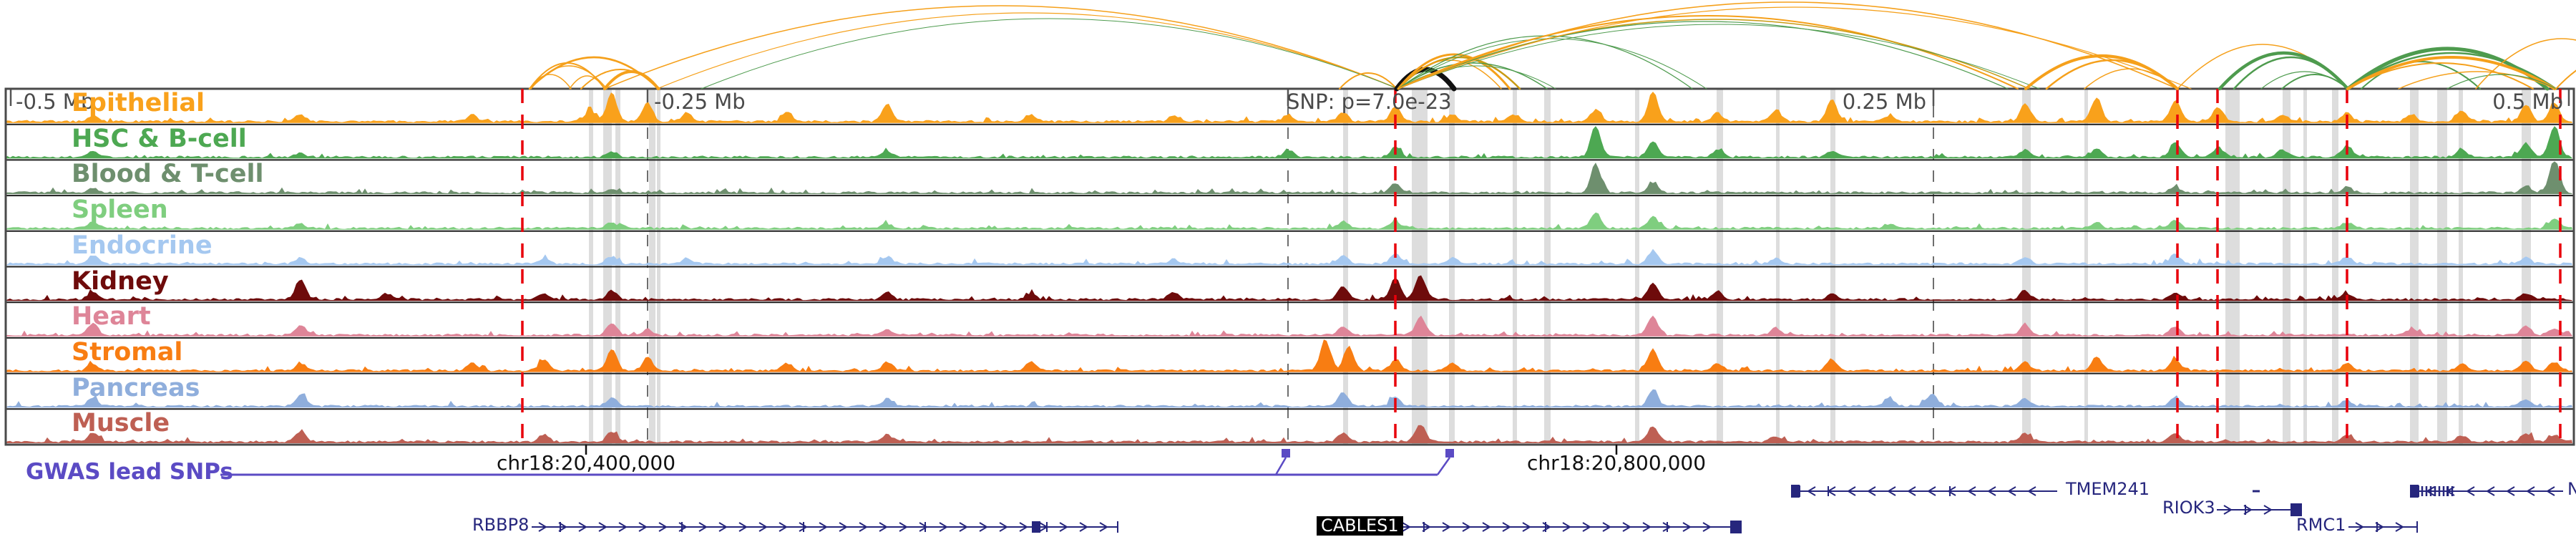 Image resolution: width=2576 pixels, height=537 pixels. What do you see at coordinates (1289, 398) in the screenshot?
I see `signal-track-pancreas` at bounding box center [1289, 398].